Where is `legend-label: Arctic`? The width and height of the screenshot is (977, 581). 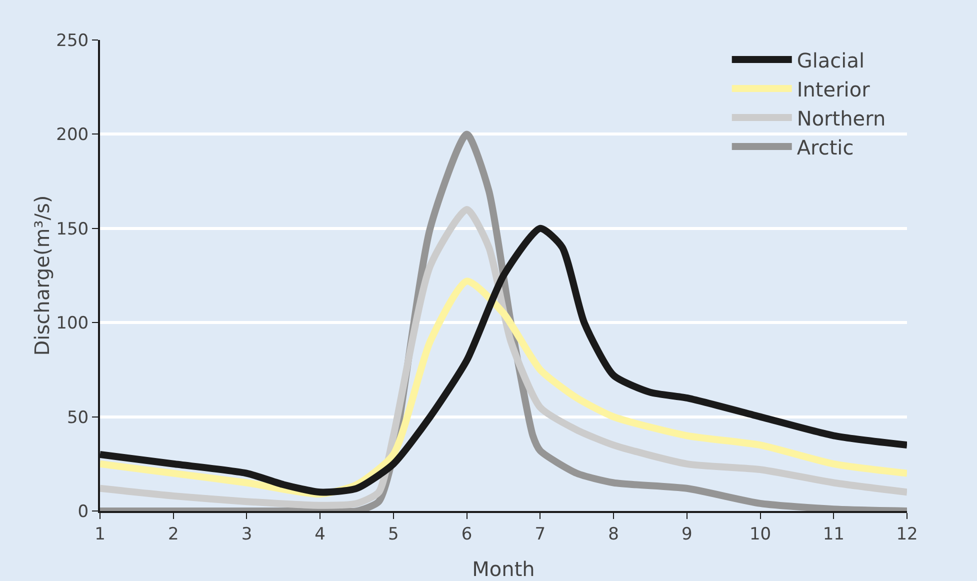 legend-label: Arctic is located at coordinates (825, 147).